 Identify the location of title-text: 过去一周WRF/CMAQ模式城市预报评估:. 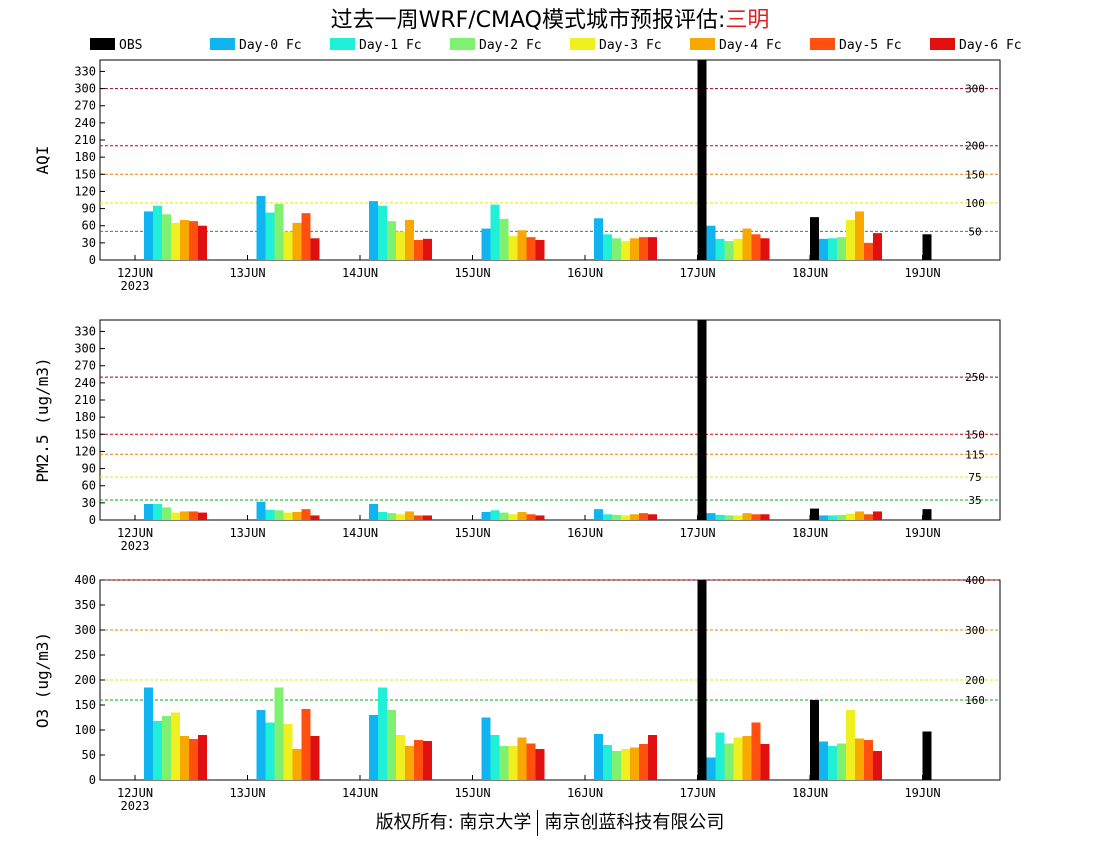
(528, 20).